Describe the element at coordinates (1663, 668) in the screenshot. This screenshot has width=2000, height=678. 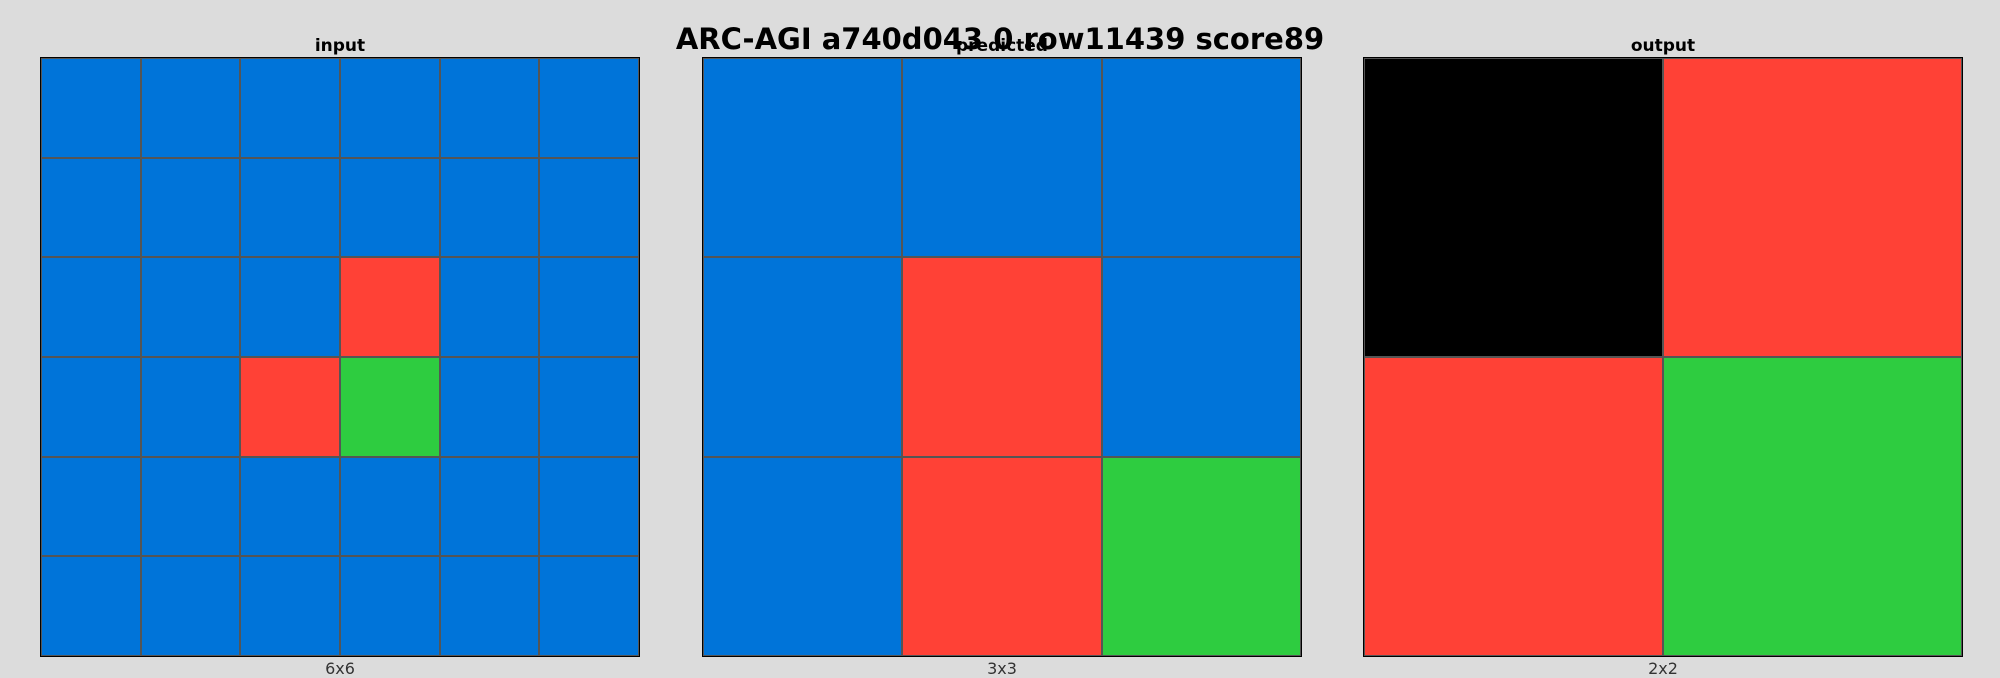
I see `grid-size-label-output: 2x2` at that location.